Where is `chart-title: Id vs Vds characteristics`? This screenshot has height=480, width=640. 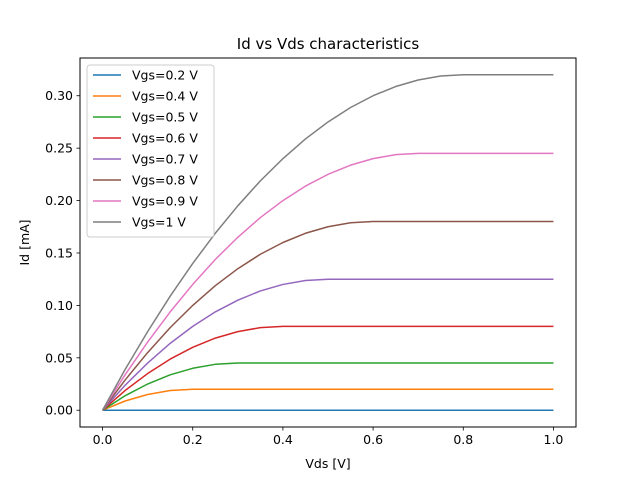 chart-title: Id vs Vds characteristics is located at coordinates (328, 44).